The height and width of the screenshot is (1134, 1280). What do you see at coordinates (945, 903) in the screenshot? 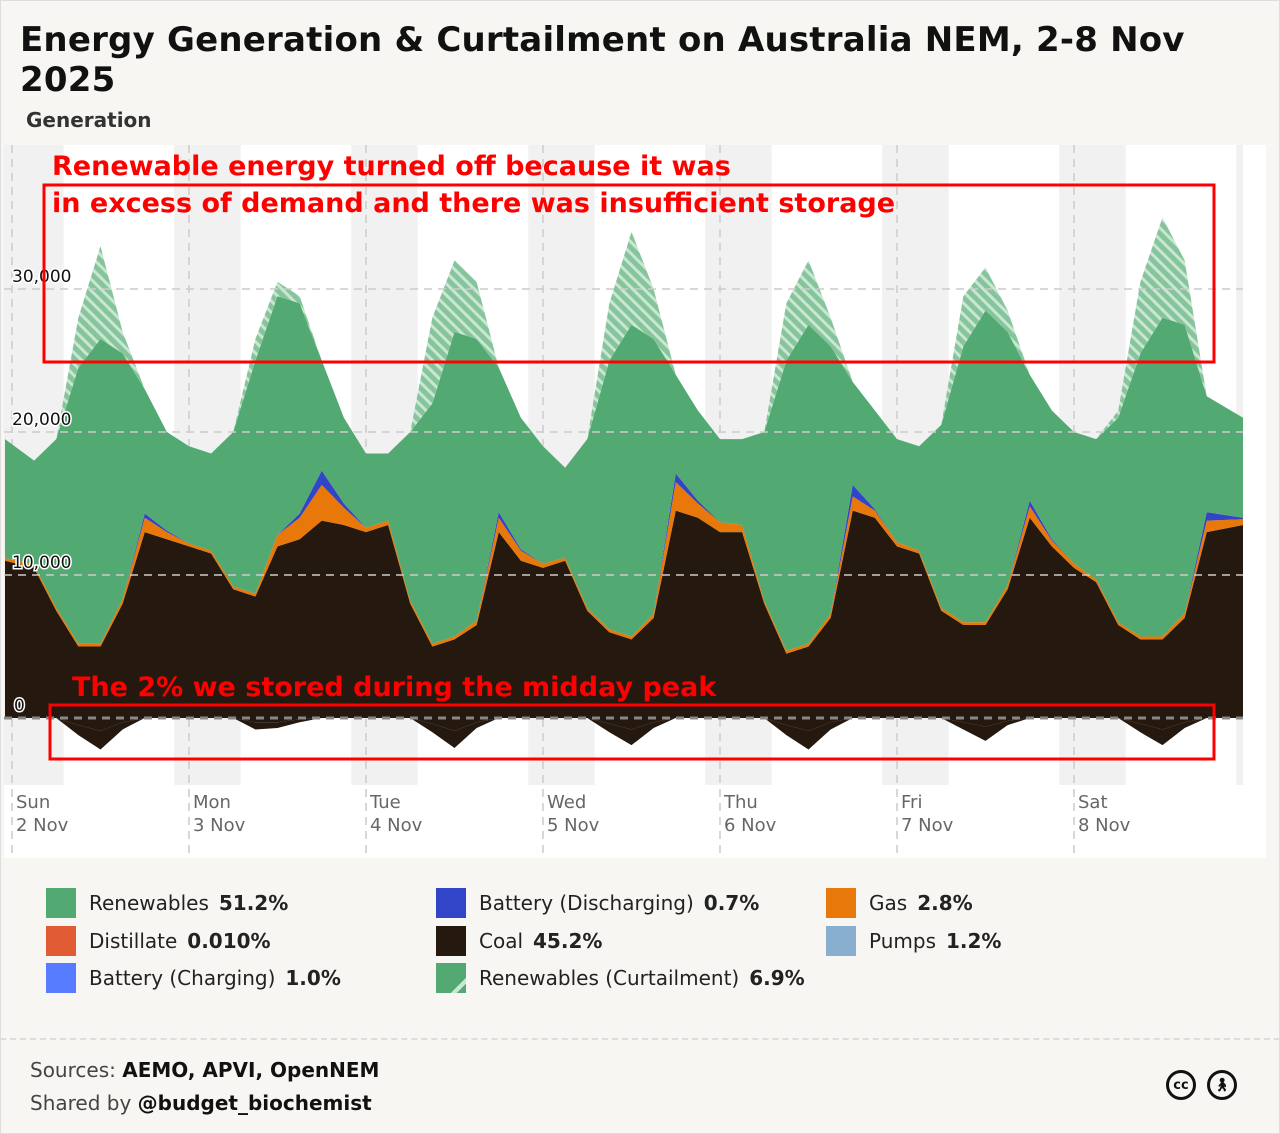
I see `legend-percent: 2.8%` at bounding box center [945, 903].